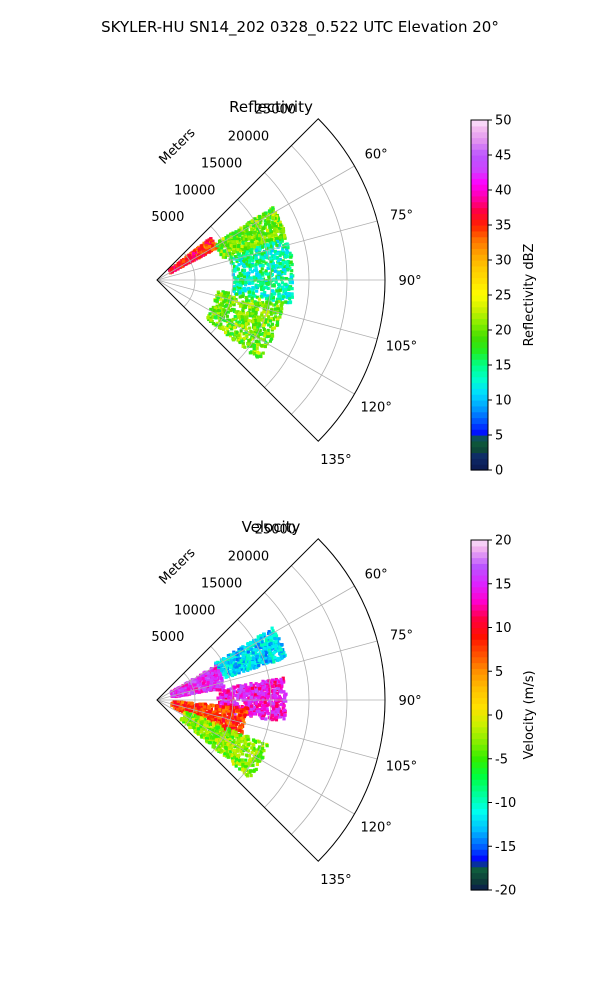 The image size is (600, 1000). What do you see at coordinates (193, 256) in the screenshot?
I see `echo-region` at bounding box center [193, 256].